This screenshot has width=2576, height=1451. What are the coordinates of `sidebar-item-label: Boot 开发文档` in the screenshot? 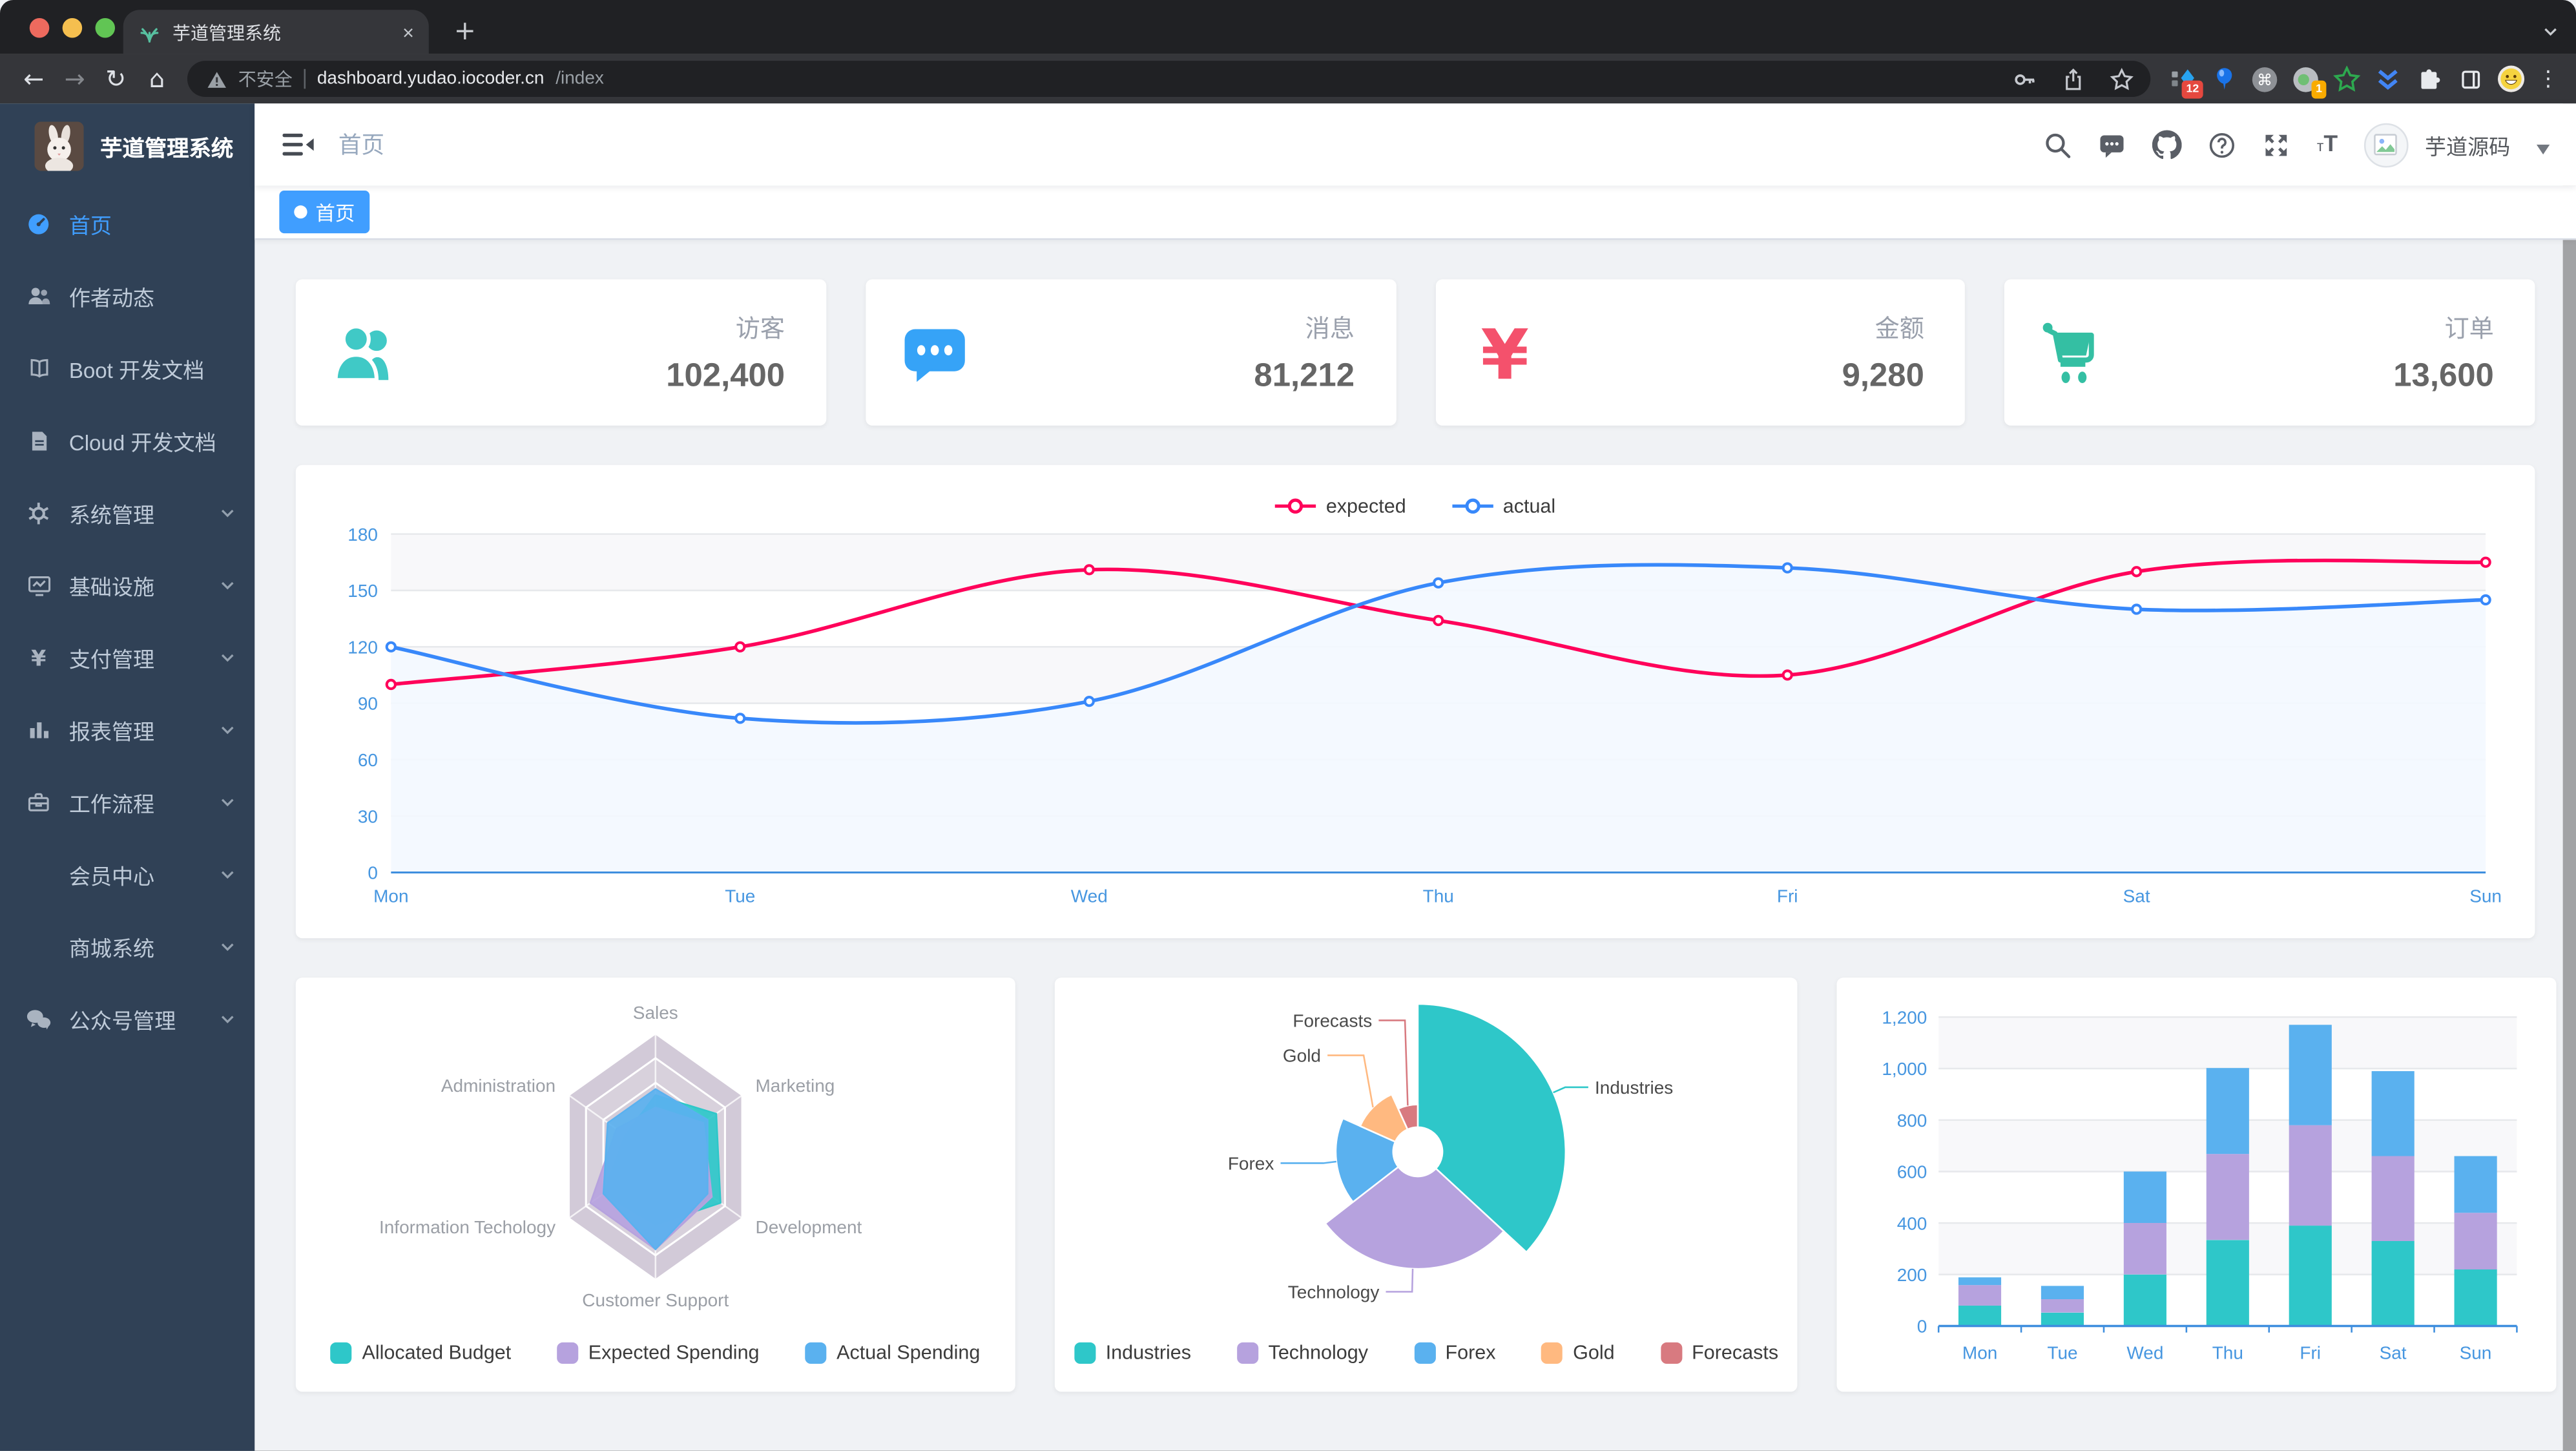 It's located at (136, 369).